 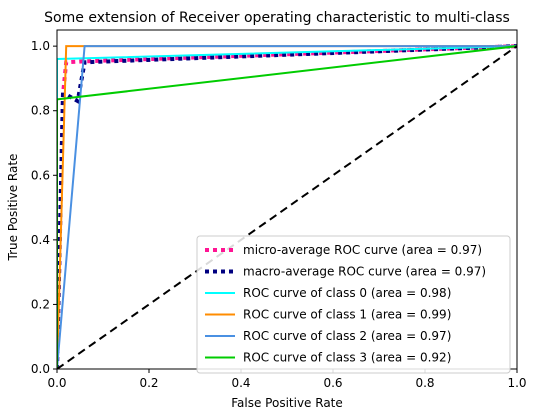 I want to click on y-tick-label: 0.8, so click(x=40, y=111).